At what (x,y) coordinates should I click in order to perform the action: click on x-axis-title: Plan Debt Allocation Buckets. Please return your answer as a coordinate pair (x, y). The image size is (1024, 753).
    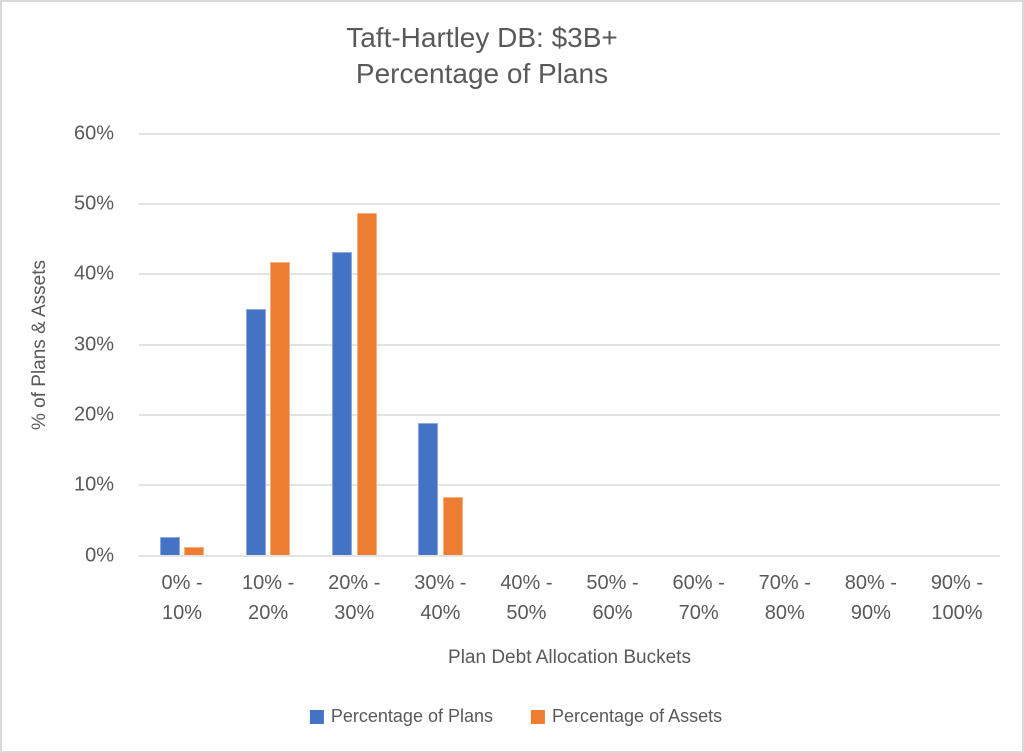
    Looking at the image, I should click on (569, 657).